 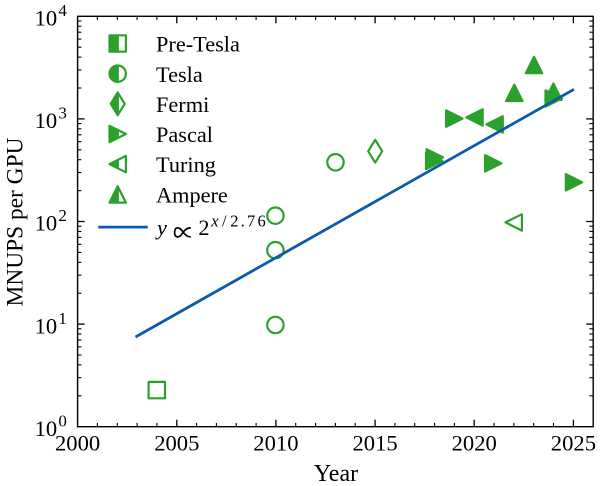 What do you see at coordinates (198, 44) in the screenshot?
I see `svg-text: Pre-Tesla` at bounding box center [198, 44].